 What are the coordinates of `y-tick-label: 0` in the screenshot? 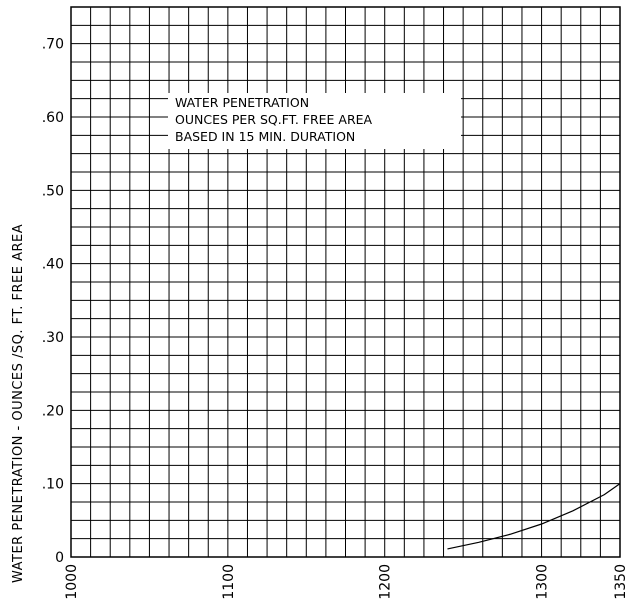 It's located at (59, 558).